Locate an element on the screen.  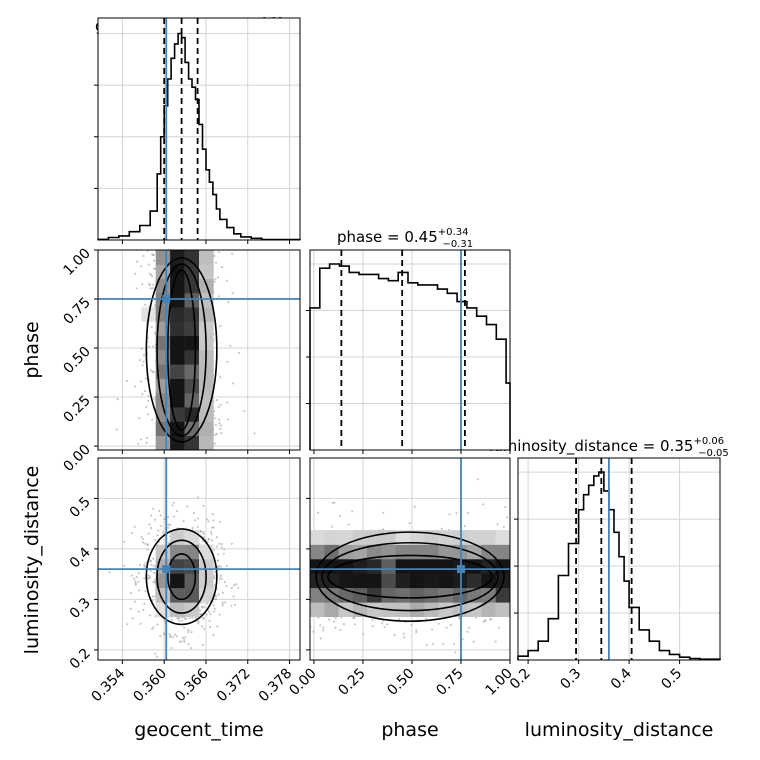
x-tick-label-geocent_time: 0.366 is located at coordinates (192, 685).